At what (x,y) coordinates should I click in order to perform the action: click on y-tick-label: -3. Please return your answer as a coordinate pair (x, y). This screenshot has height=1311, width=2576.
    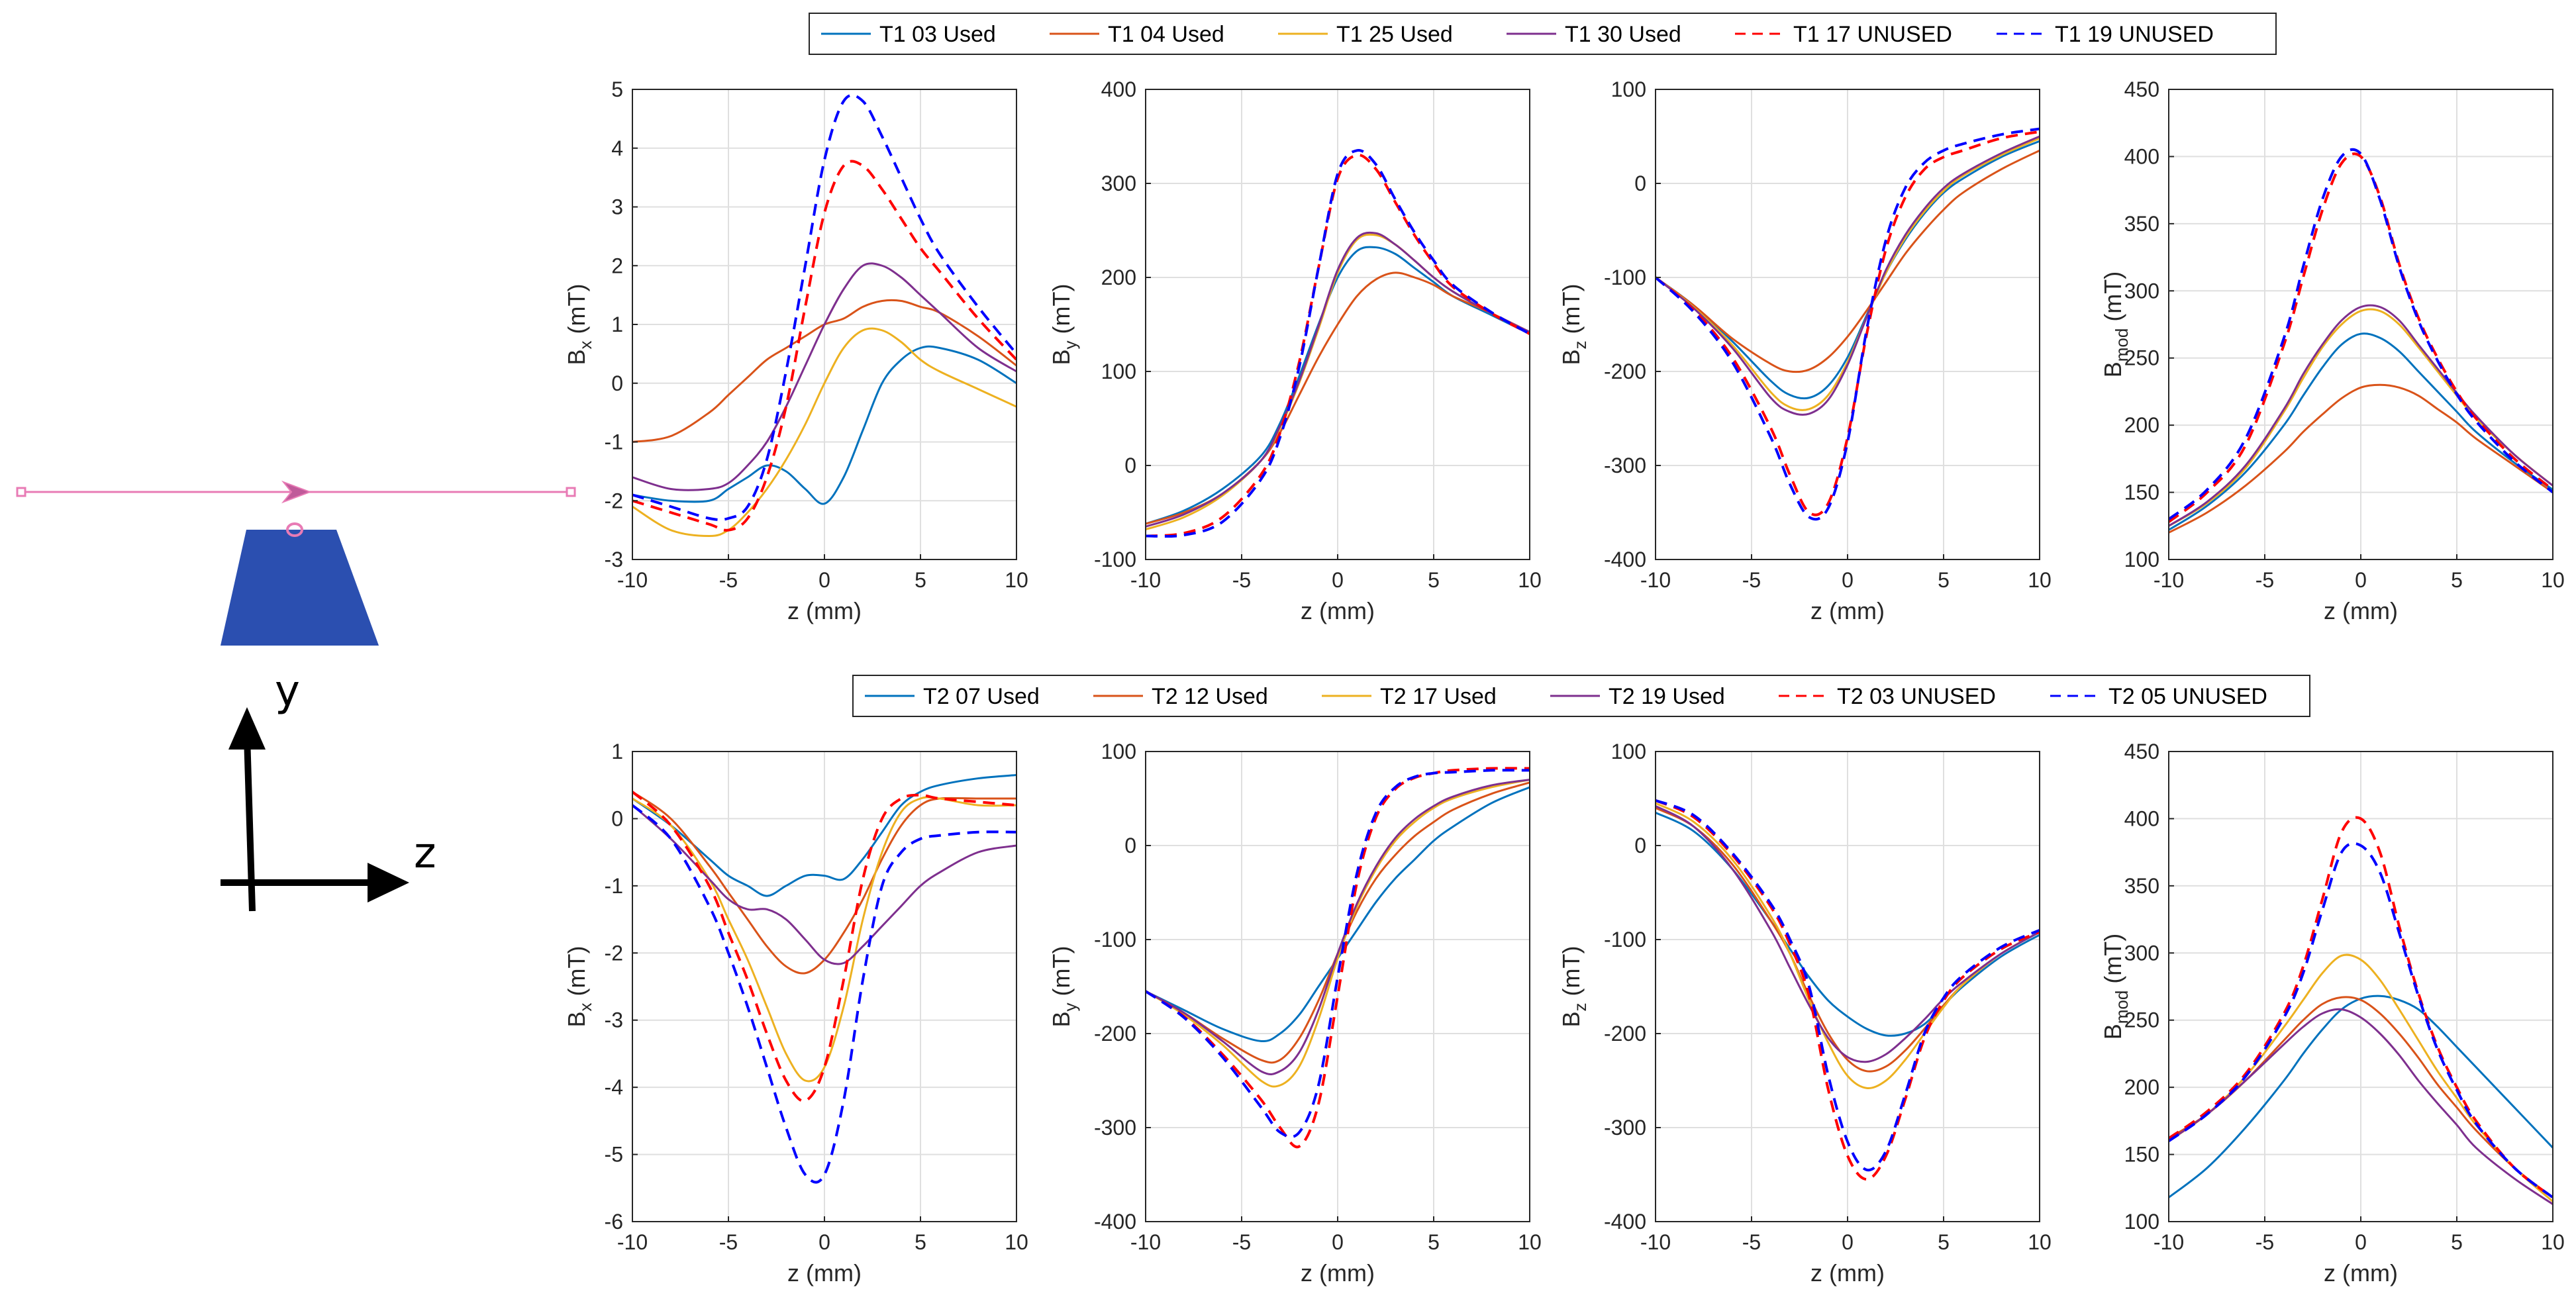
    Looking at the image, I should click on (614, 1020).